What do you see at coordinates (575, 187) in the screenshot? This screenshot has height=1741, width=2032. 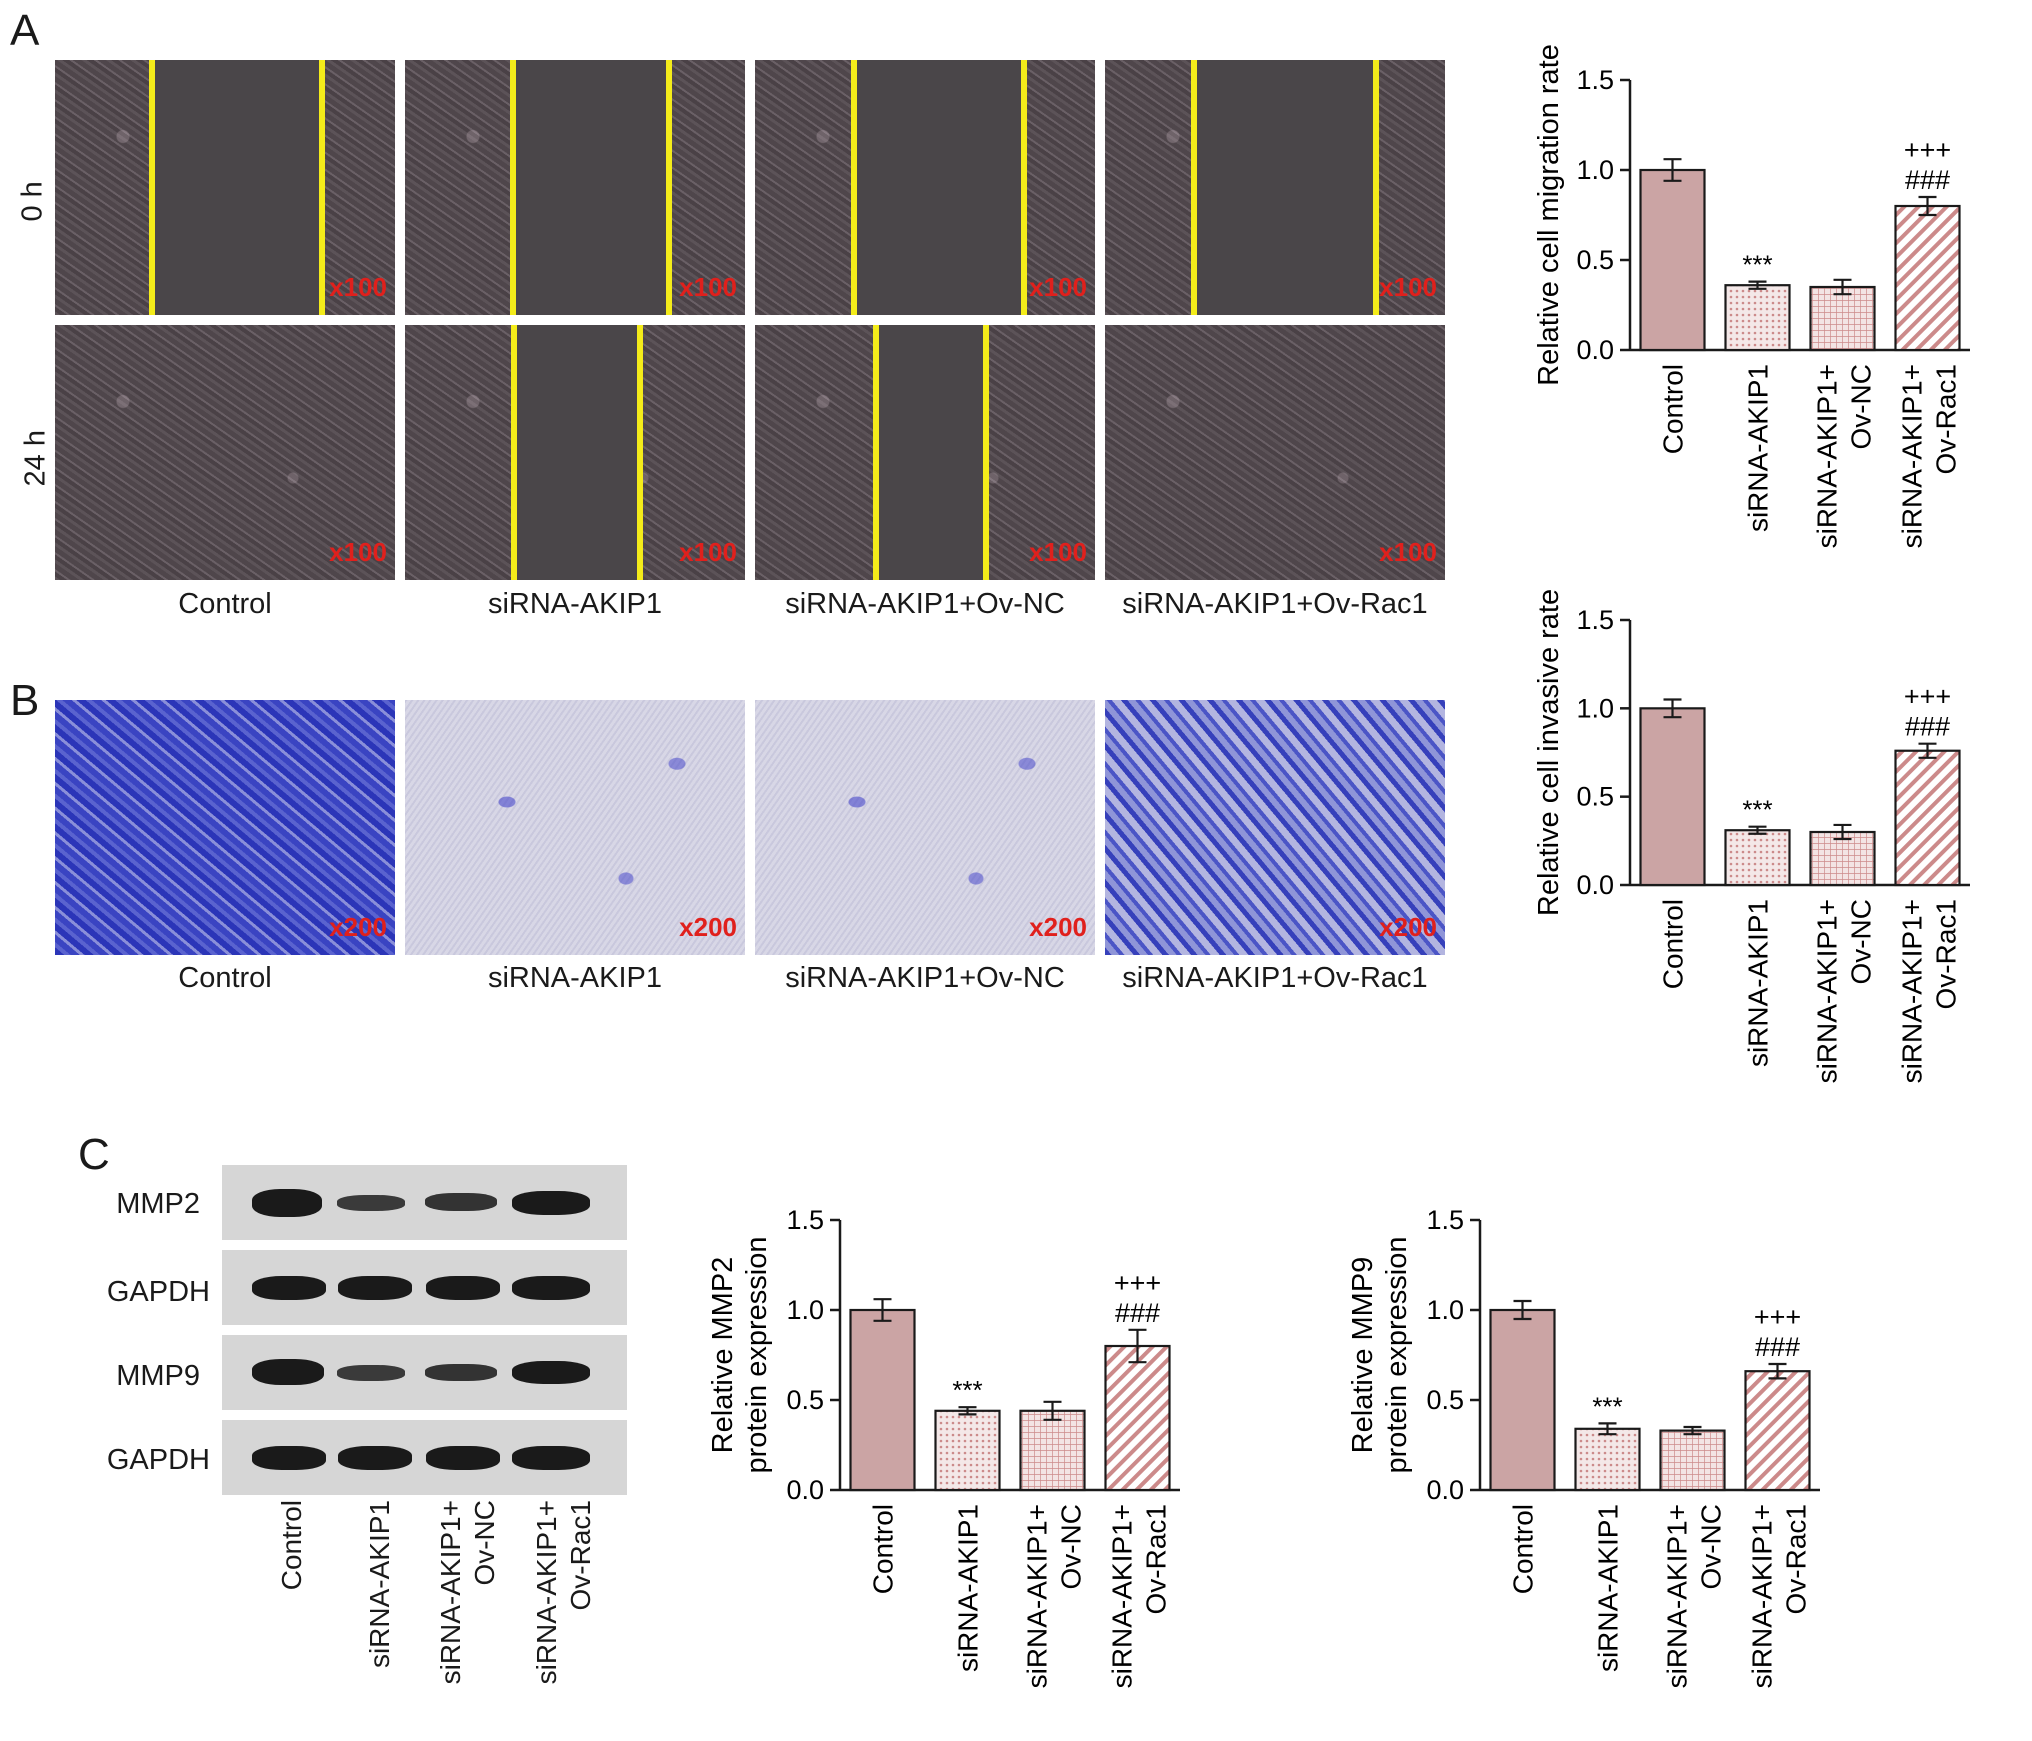 I see `wound-image-sirna-0h: x100` at bounding box center [575, 187].